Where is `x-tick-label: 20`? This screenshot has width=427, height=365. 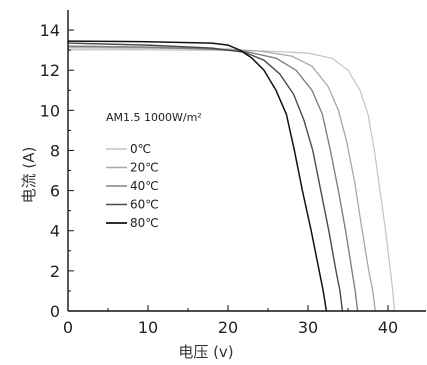
x-tick-label: 20 is located at coordinates (228, 327).